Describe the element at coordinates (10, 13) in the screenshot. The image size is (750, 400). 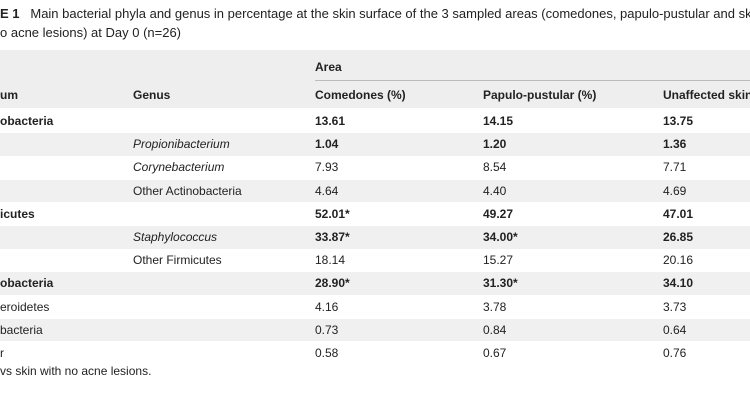
I see `caption-label: E 1` at that location.